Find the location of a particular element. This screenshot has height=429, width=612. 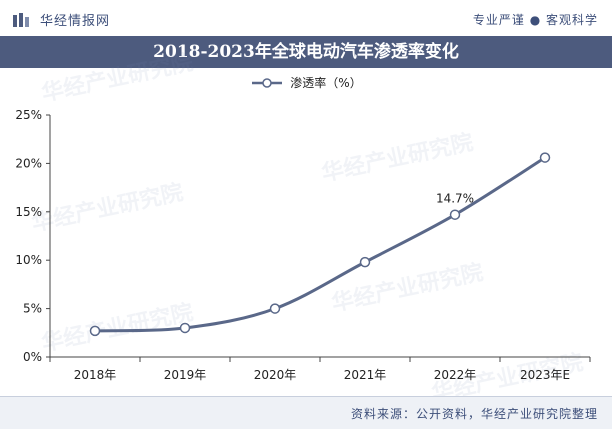

y-tick-label: 25% is located at coordinates (28, 115).